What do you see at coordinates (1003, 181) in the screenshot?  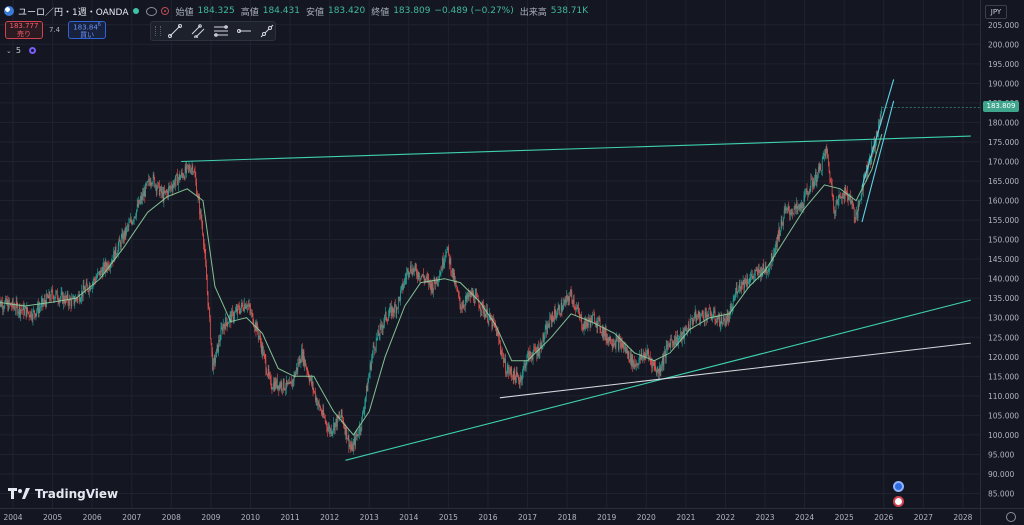 I see `y-tick-label: 165.000` at bounding box center [1003, 181].